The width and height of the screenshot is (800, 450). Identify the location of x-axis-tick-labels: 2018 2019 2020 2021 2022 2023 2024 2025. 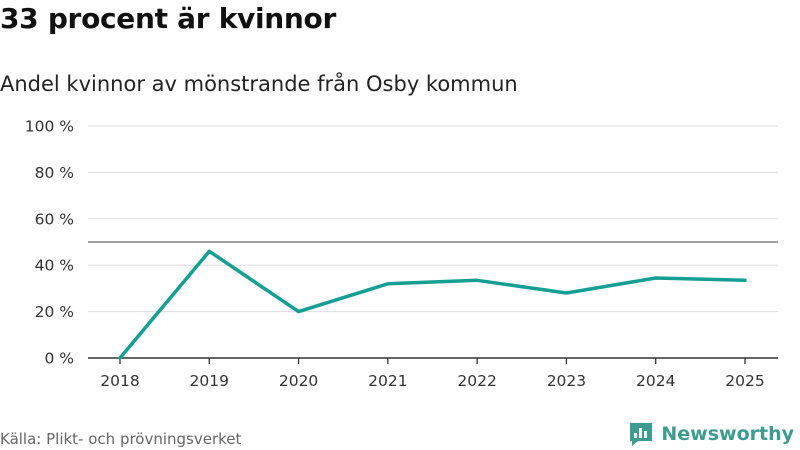
(432, 381).